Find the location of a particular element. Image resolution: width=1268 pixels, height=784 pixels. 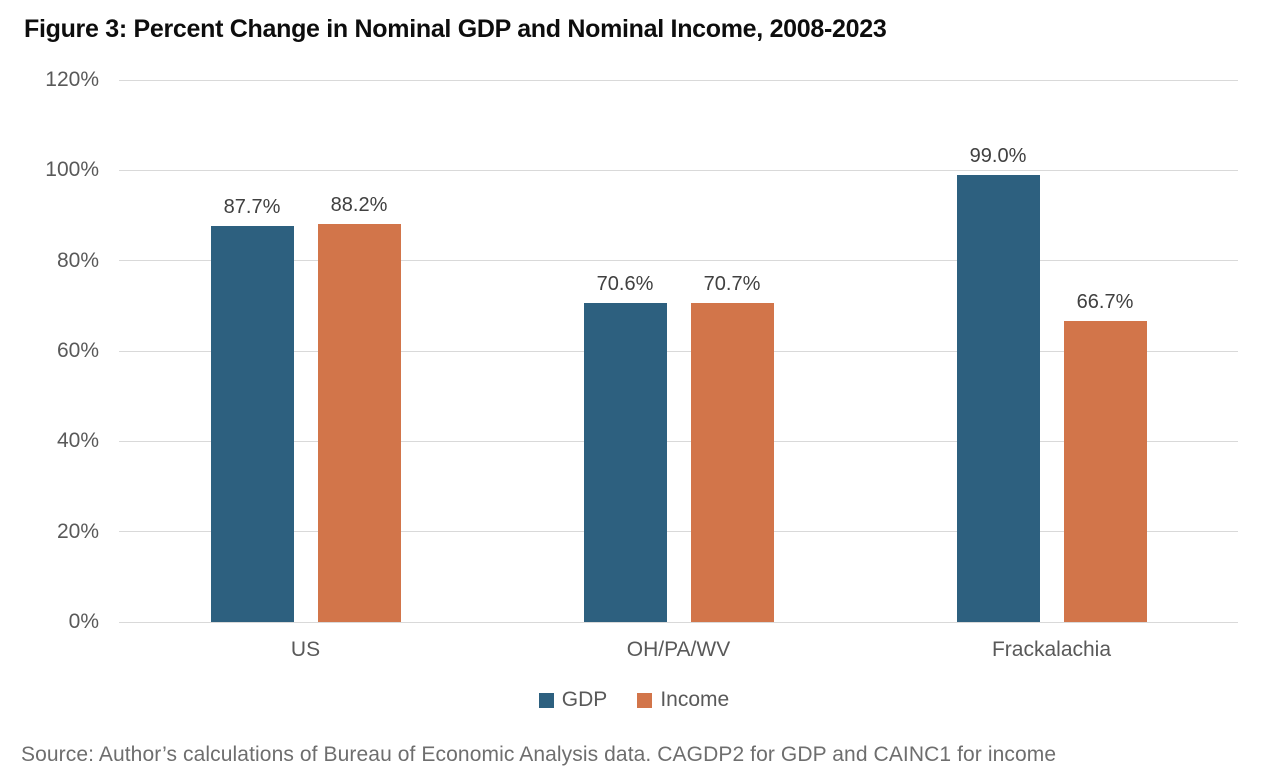

legend-item-income: Income is located at coordinates (683, 700).